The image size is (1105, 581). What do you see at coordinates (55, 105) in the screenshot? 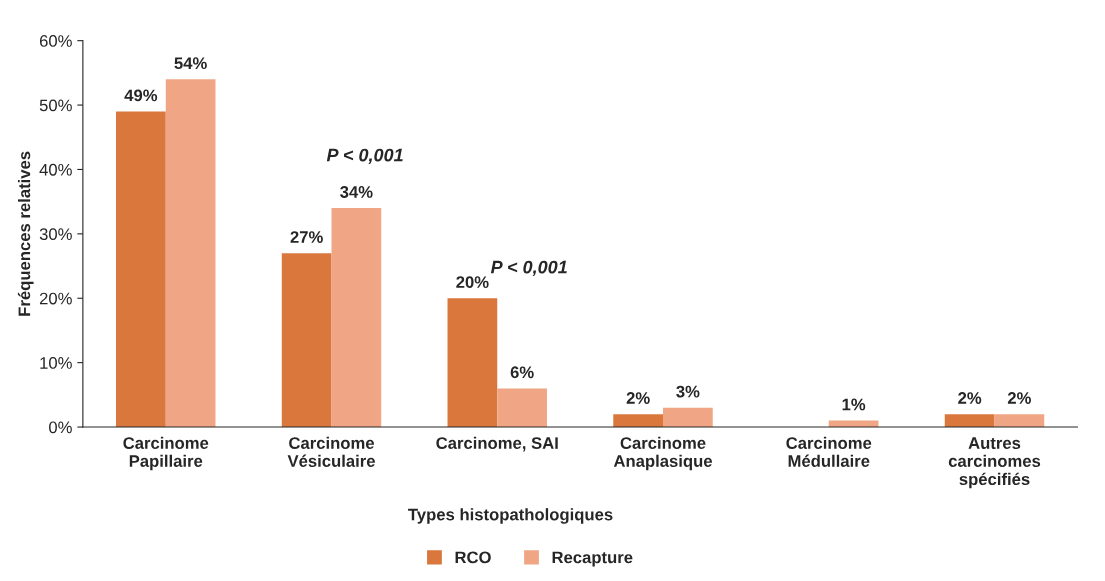
I see `y-tick-label: 50%` at bounding box center [55, 105].